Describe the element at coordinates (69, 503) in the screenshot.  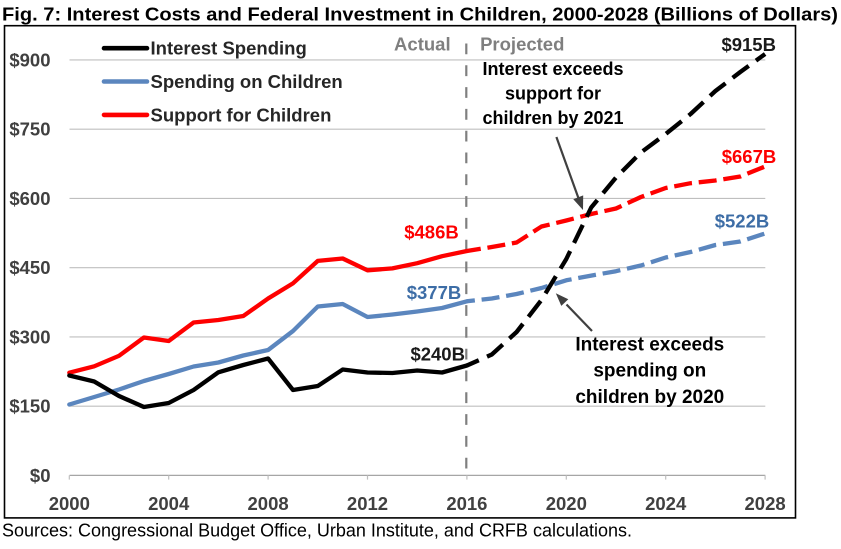
I see `svg-text: 2000` at that location.